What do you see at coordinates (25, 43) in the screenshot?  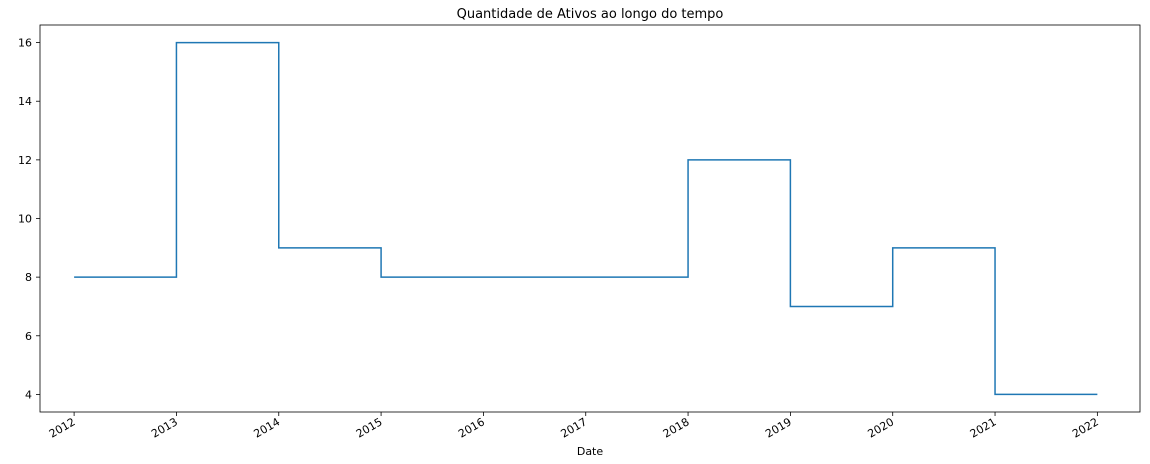 I see `y-tick-label: 16` at bounding box center [25, 43].